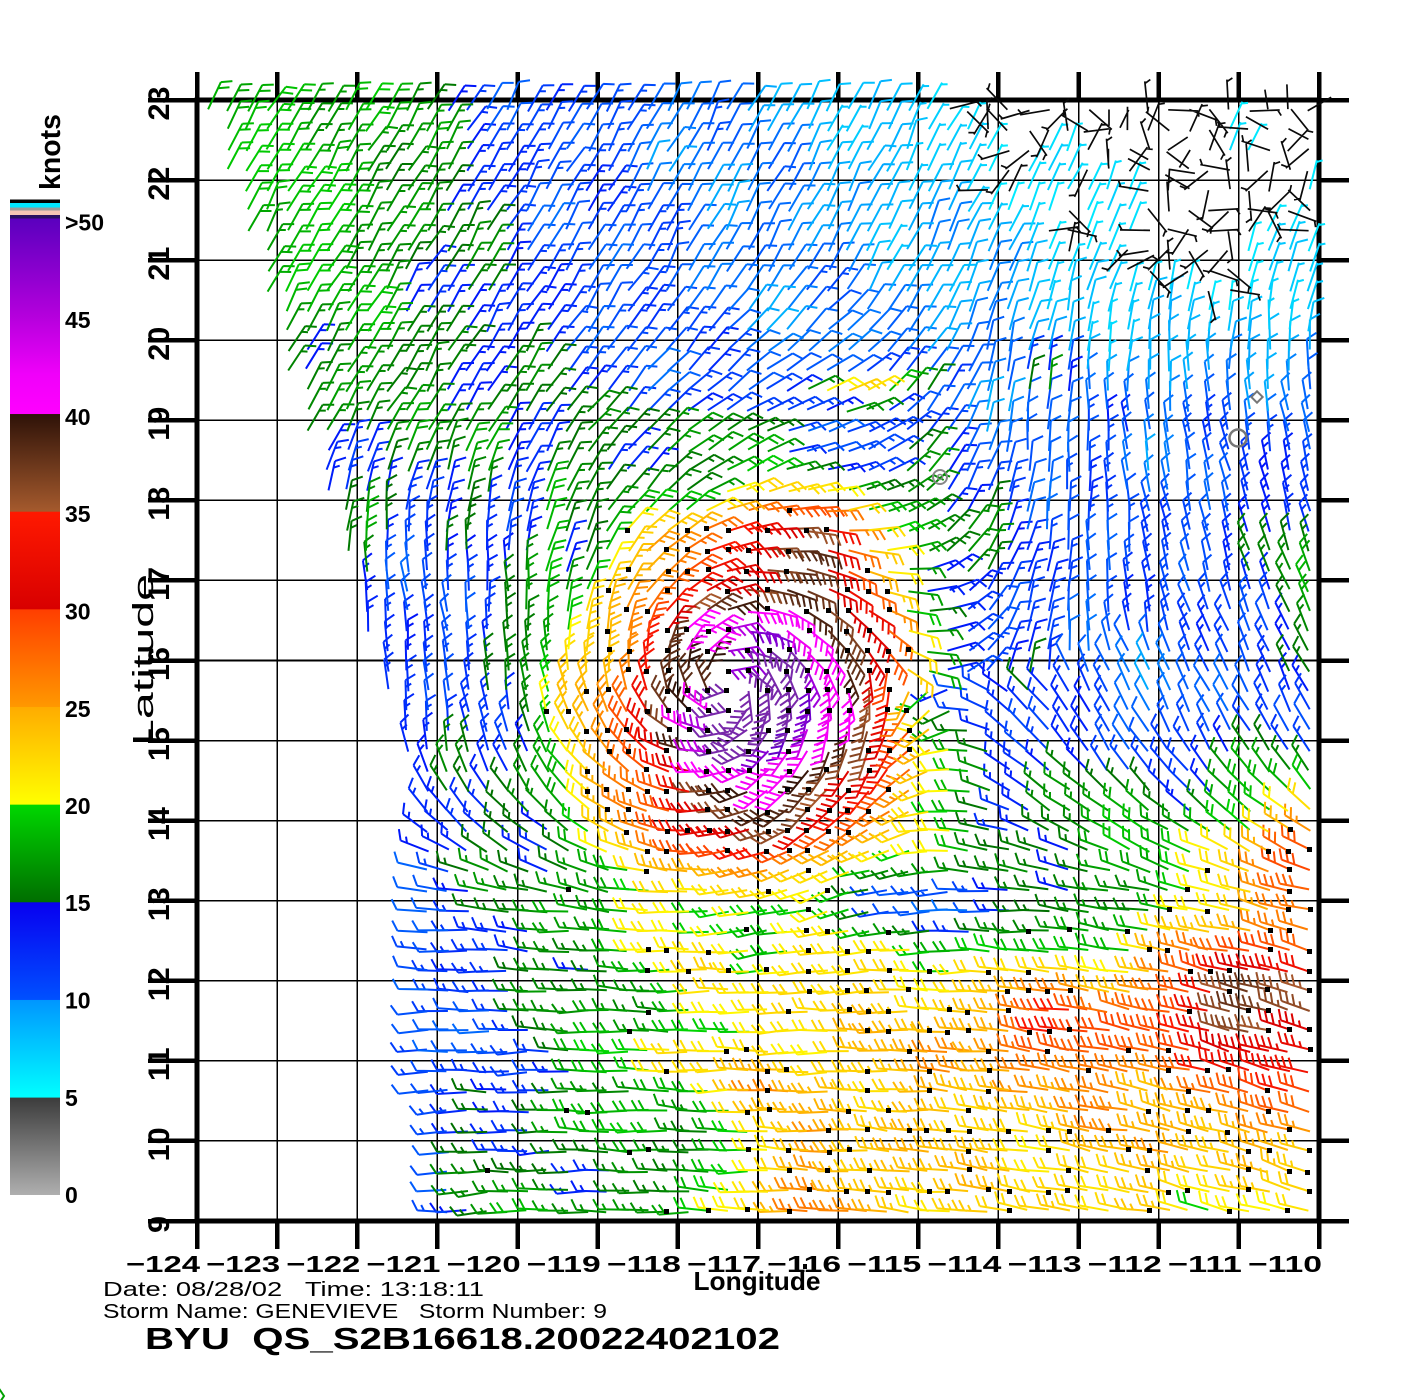  I want to click on svg-text: 18, so click(159, 504).